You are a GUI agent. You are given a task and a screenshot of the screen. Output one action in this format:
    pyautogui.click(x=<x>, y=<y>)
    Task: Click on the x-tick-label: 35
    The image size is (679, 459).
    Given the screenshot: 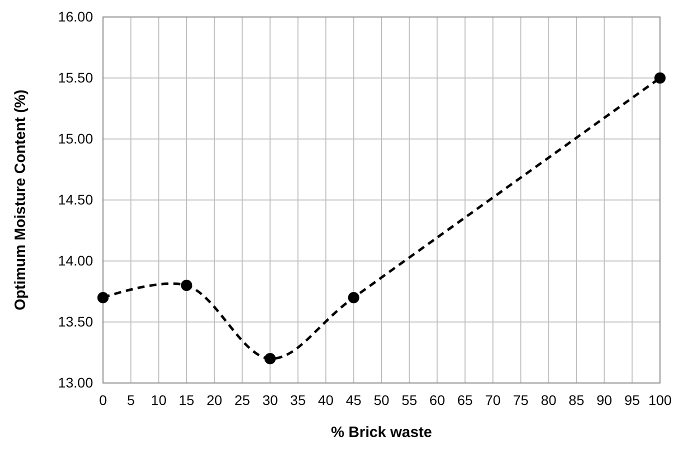 What is the action you would take?
    pyautogui.click(x=298, y=400)
    